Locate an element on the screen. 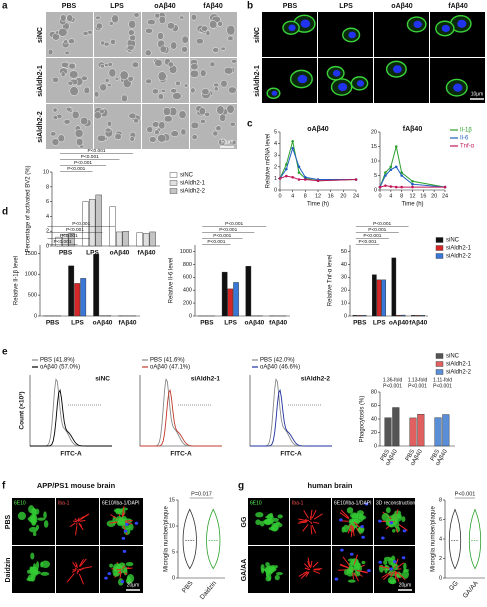 The width and height of the screenshot is (487, 607). panel-letter: d is located at coordinates (5, 212).